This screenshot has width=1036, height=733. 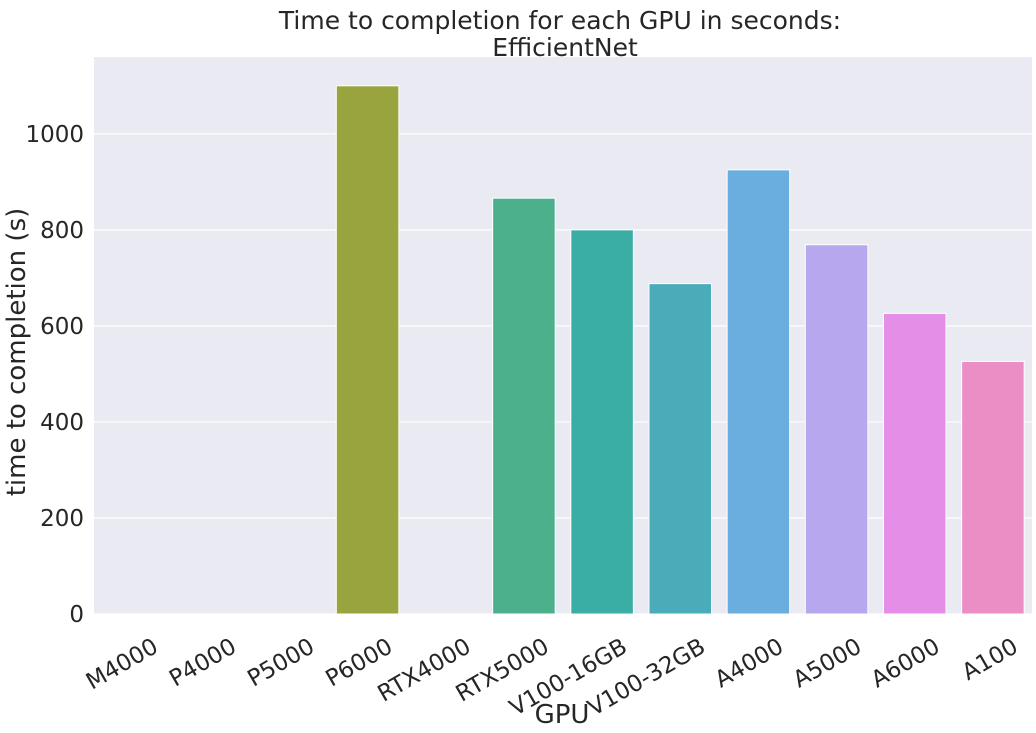 I want to click on y-tick-label: 1000, so click(x=54, y=135).